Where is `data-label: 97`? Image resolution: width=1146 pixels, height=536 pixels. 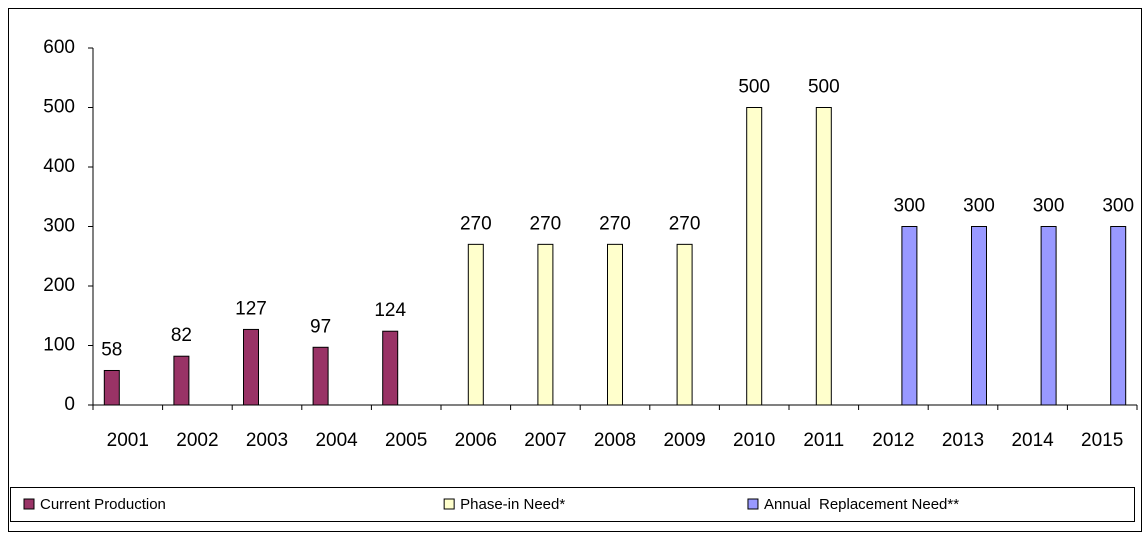
data-label: 97 is located at coordinates (320, 326).